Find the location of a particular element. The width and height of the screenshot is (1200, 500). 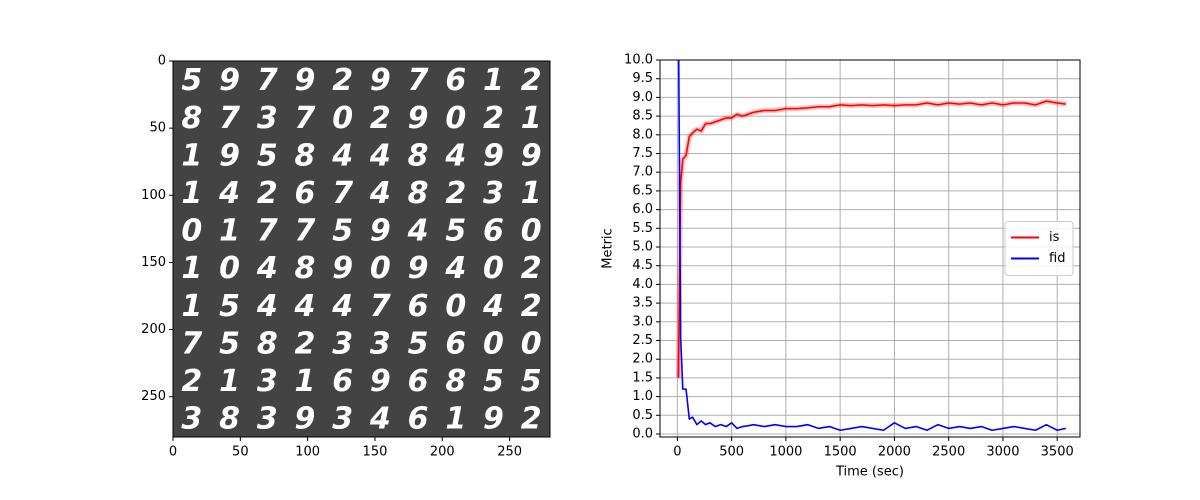

y-tick-label: 1.0 is located at coordinates (642, 396).